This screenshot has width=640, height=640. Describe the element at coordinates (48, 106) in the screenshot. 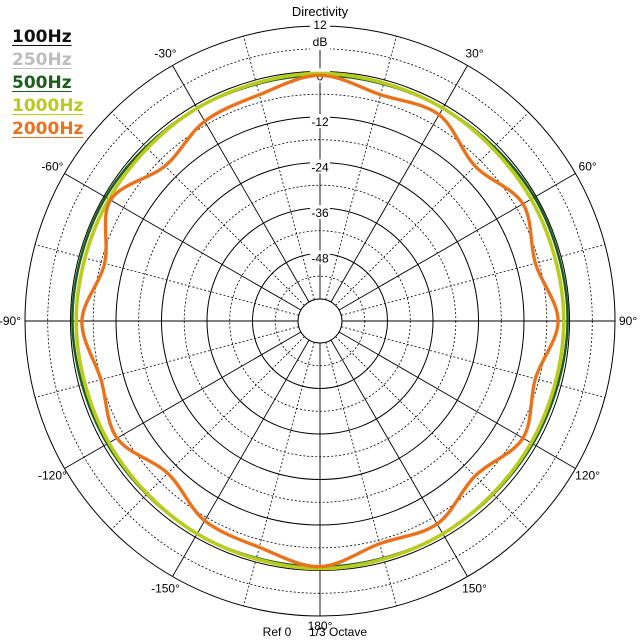

I see `legend-item-1000hz: 1000Hz` at that location.